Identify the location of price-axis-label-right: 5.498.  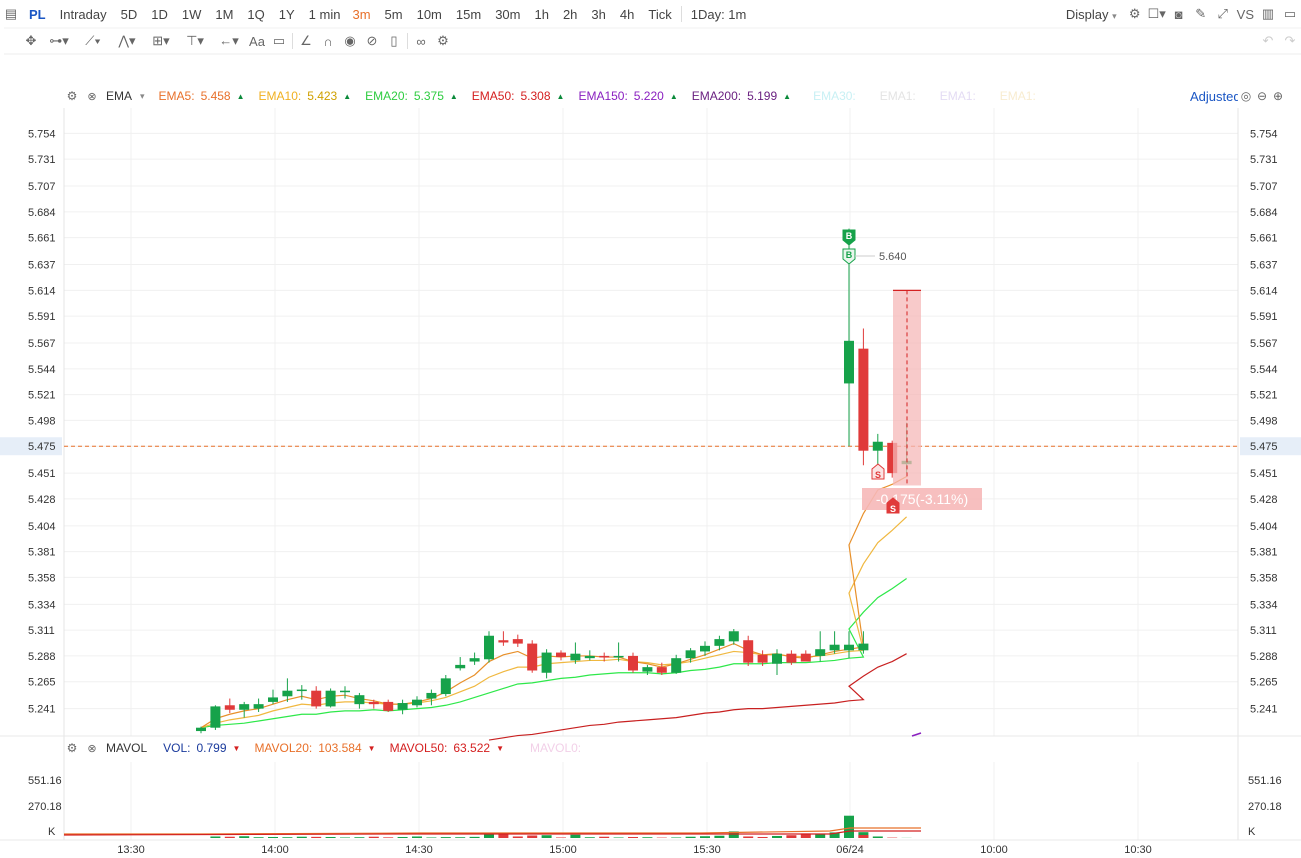
(1264, 421).